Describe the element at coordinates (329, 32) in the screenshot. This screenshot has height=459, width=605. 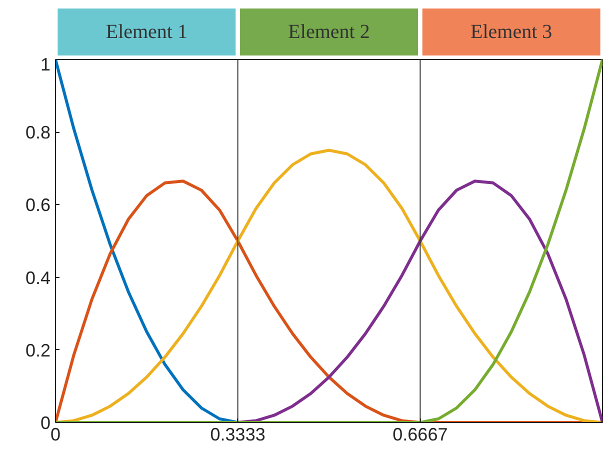
I see `text: Element 2` at that location.